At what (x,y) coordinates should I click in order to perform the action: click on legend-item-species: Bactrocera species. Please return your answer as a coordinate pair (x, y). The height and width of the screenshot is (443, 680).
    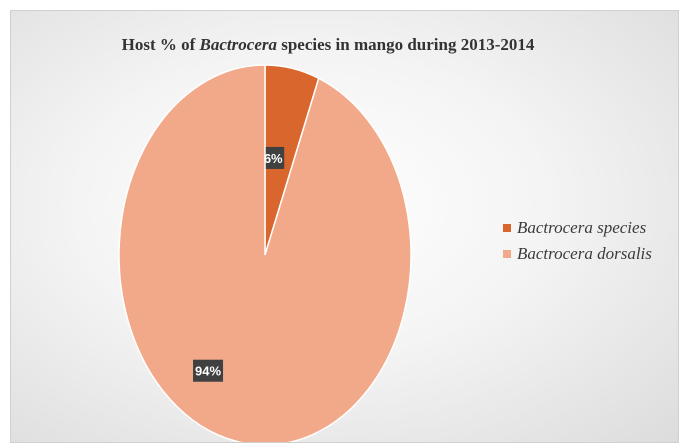
    Looking at the image, I should click on (577, 228).